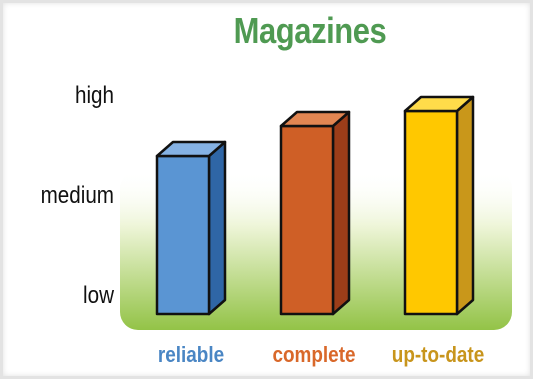  Describe the element at coordinates (98, 295) in the screenshot. I see `y-tick-label-low: low` at that location.